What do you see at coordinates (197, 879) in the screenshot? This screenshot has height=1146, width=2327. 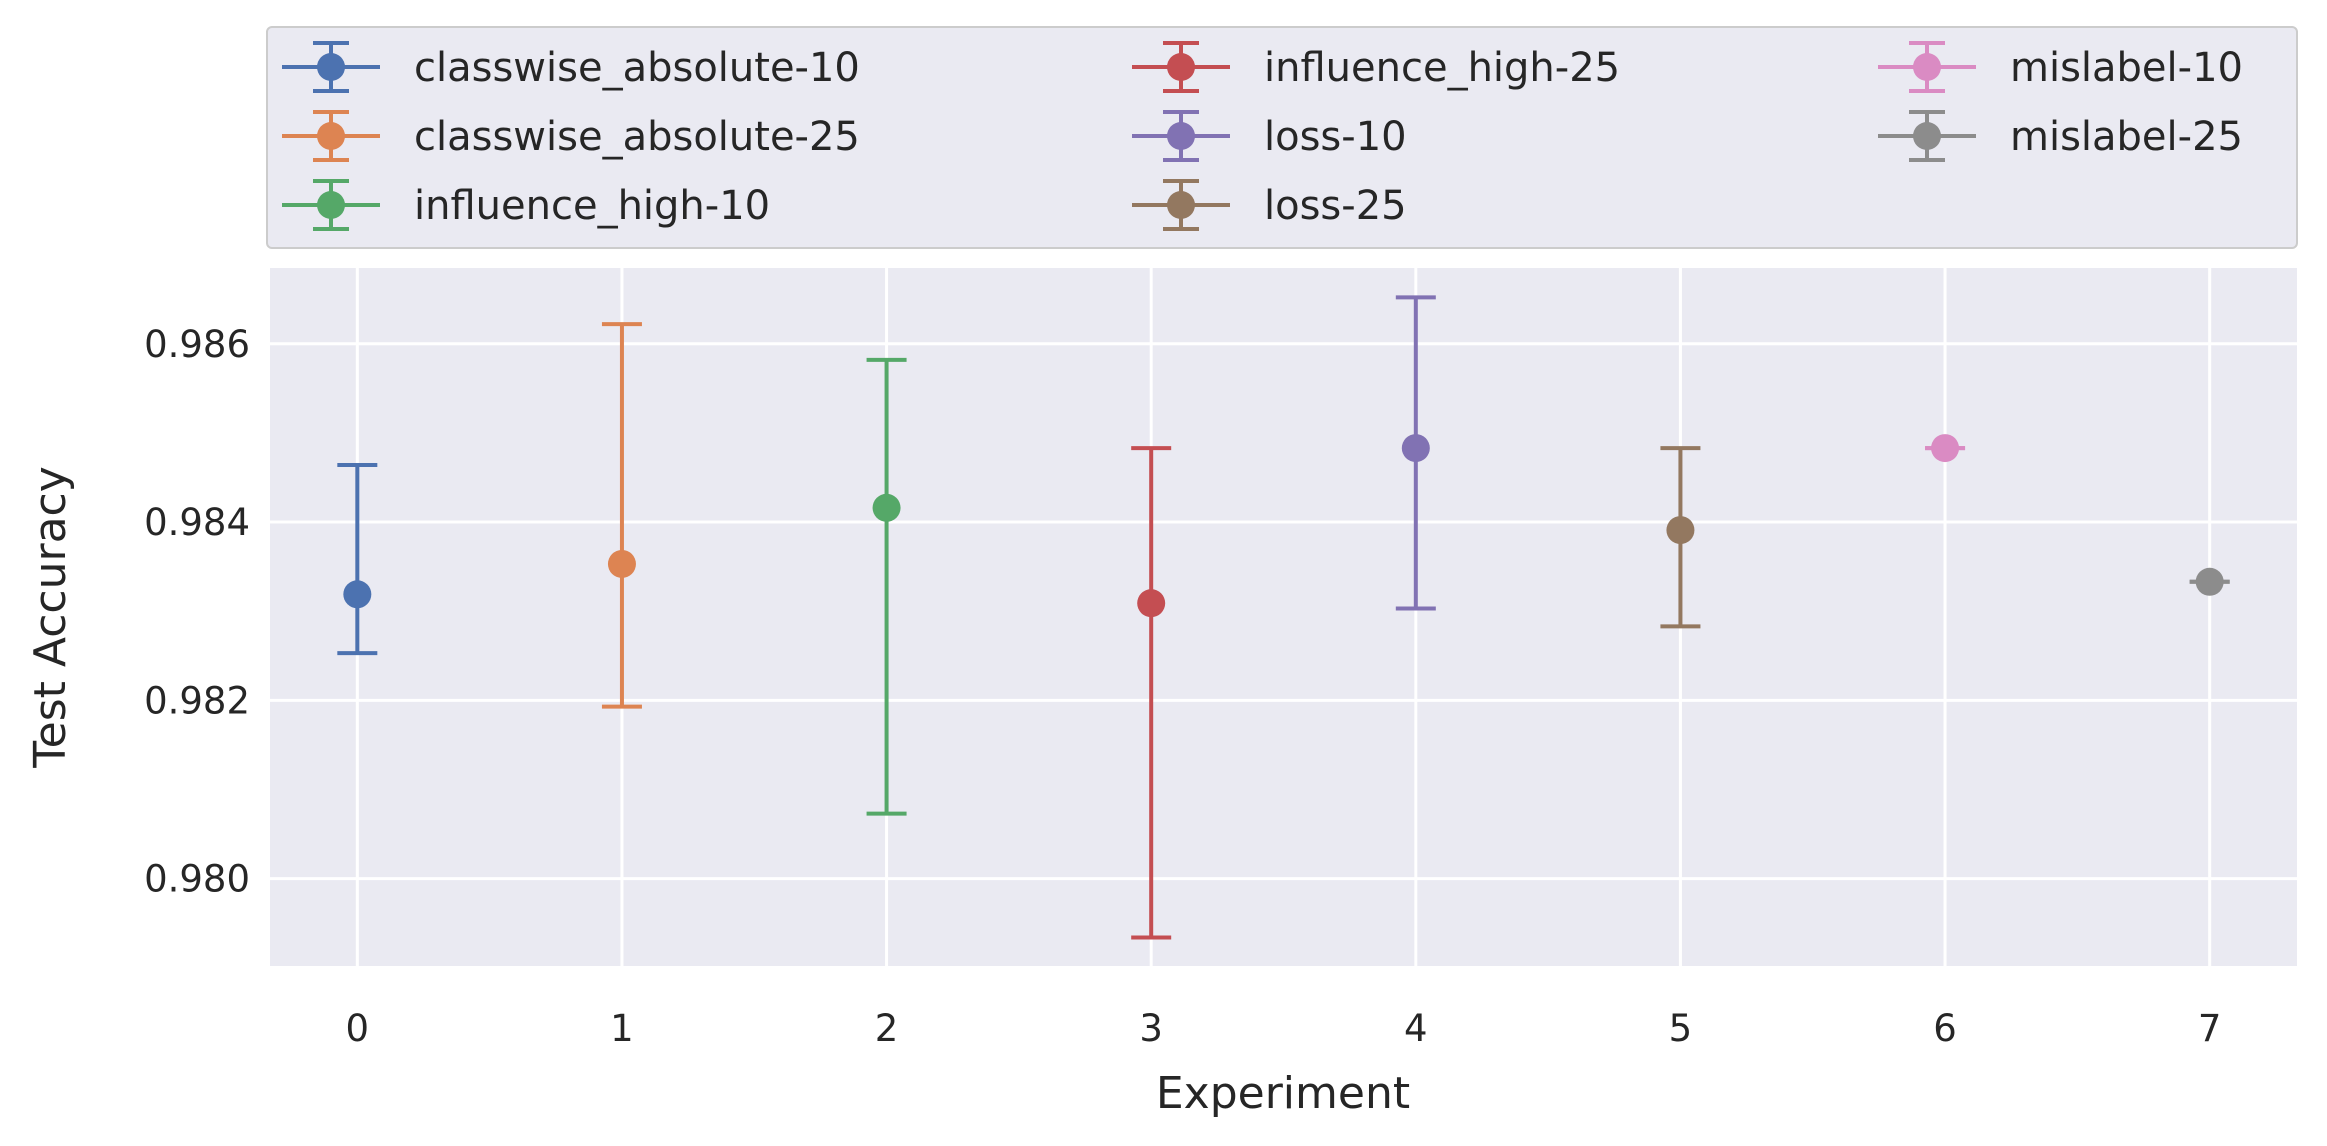 I see `y-tick-label: 0.980` at bounding box center [197, 879].